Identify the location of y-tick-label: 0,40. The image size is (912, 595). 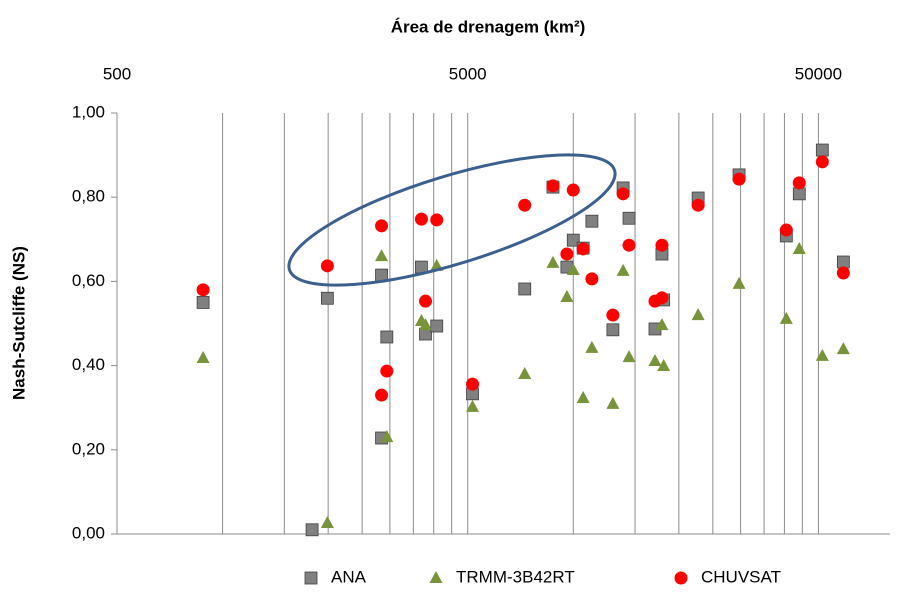
(88, 364).